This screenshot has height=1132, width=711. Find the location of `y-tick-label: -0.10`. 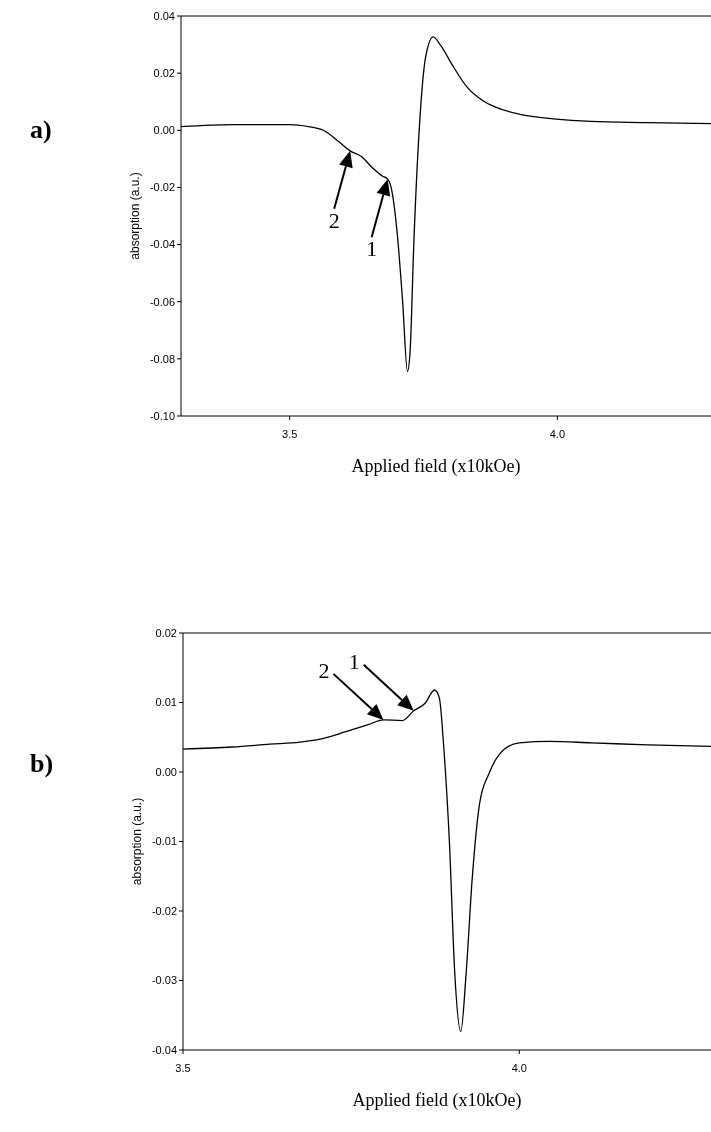

y-tick-label: -0.10 is located at coordinates (162, 415).